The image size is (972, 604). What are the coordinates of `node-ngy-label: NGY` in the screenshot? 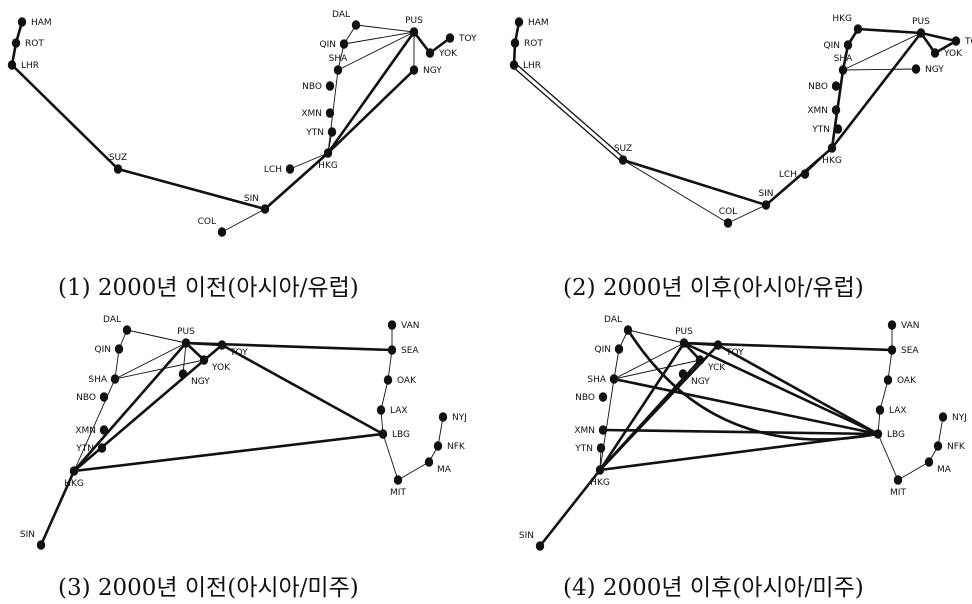 It's located at (934, 70).